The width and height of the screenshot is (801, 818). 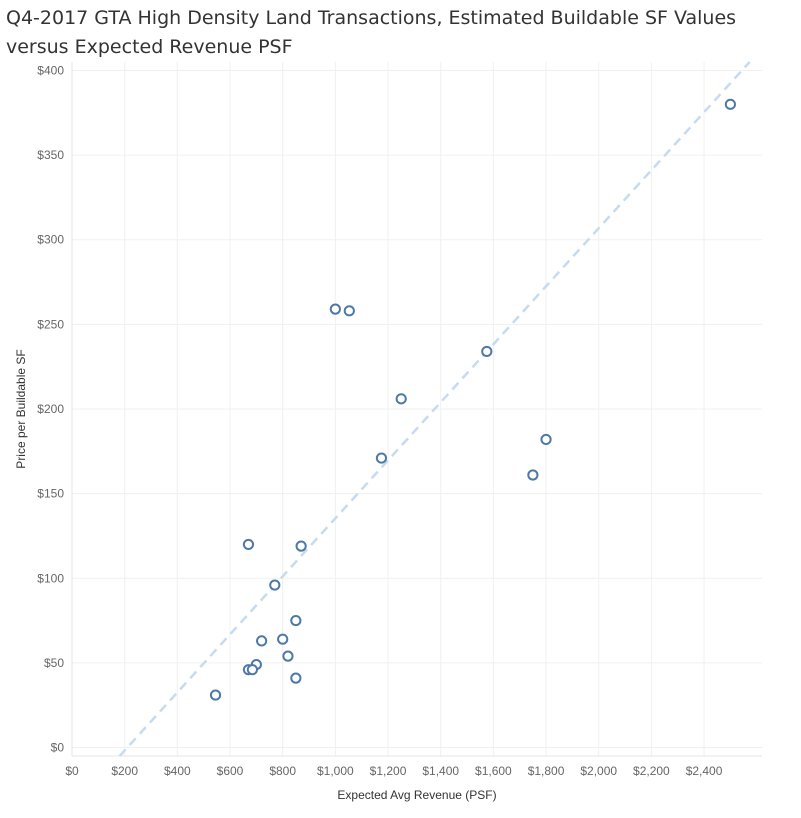 I want to click on y-tick-label: $0, so click(x=58, y=748).